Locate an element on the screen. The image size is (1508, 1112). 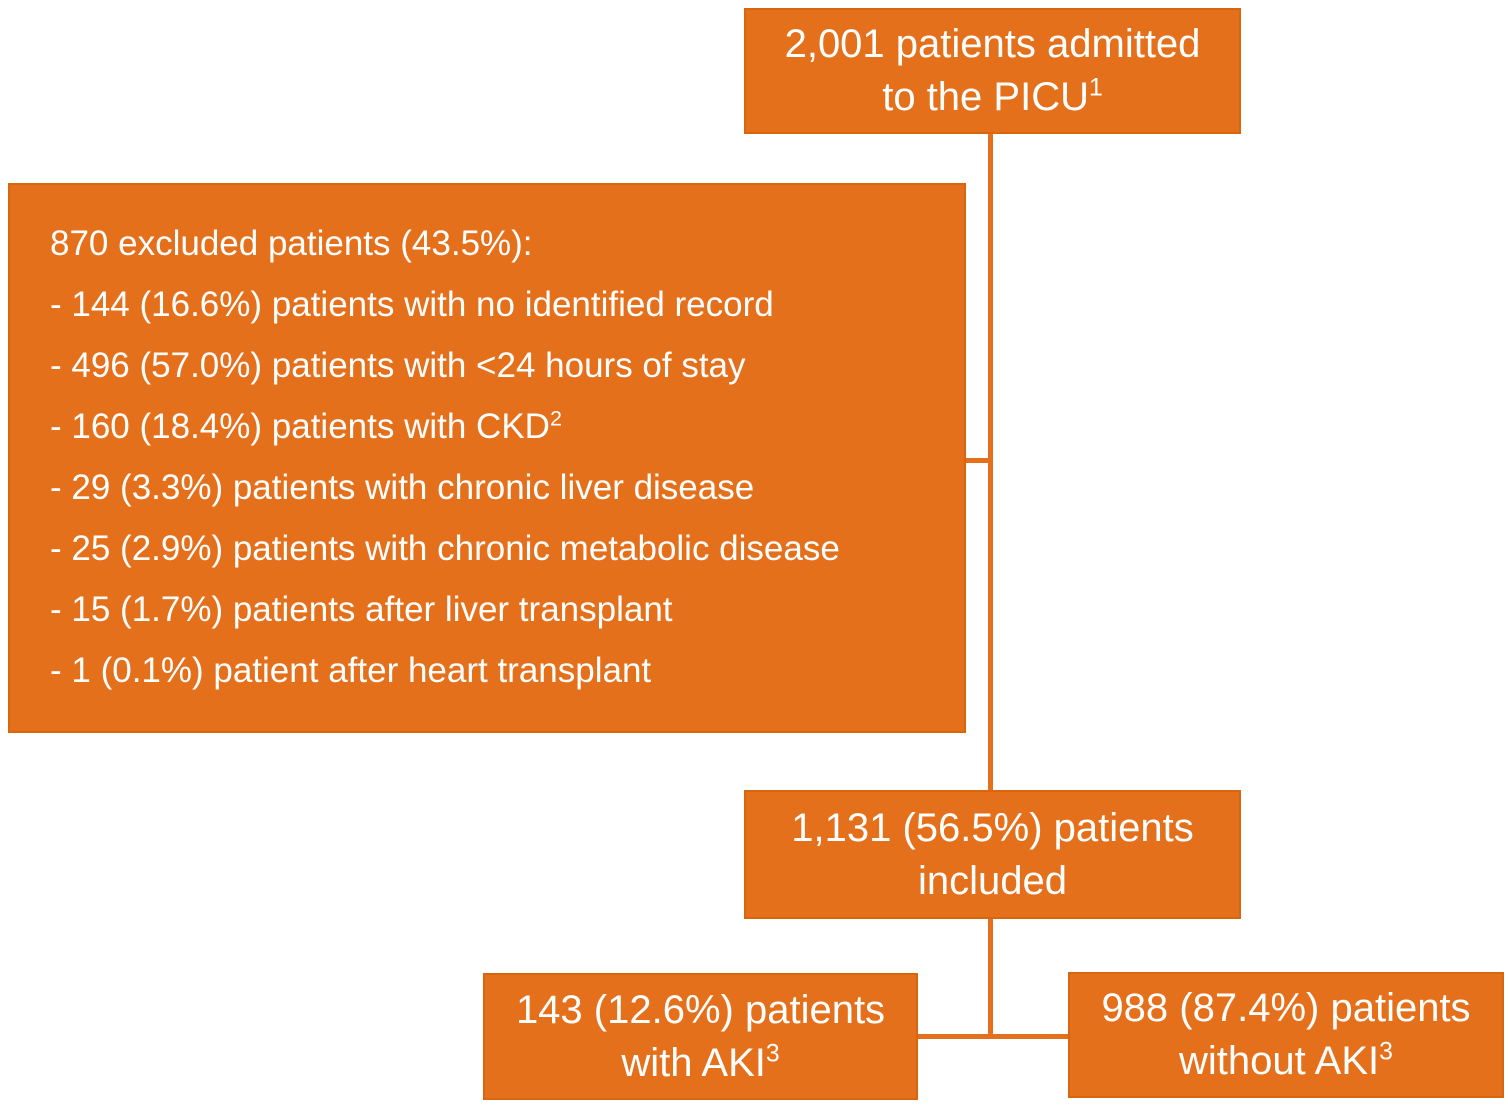
aki-line2: with AKI3 is located at coordinates (700, 1062).